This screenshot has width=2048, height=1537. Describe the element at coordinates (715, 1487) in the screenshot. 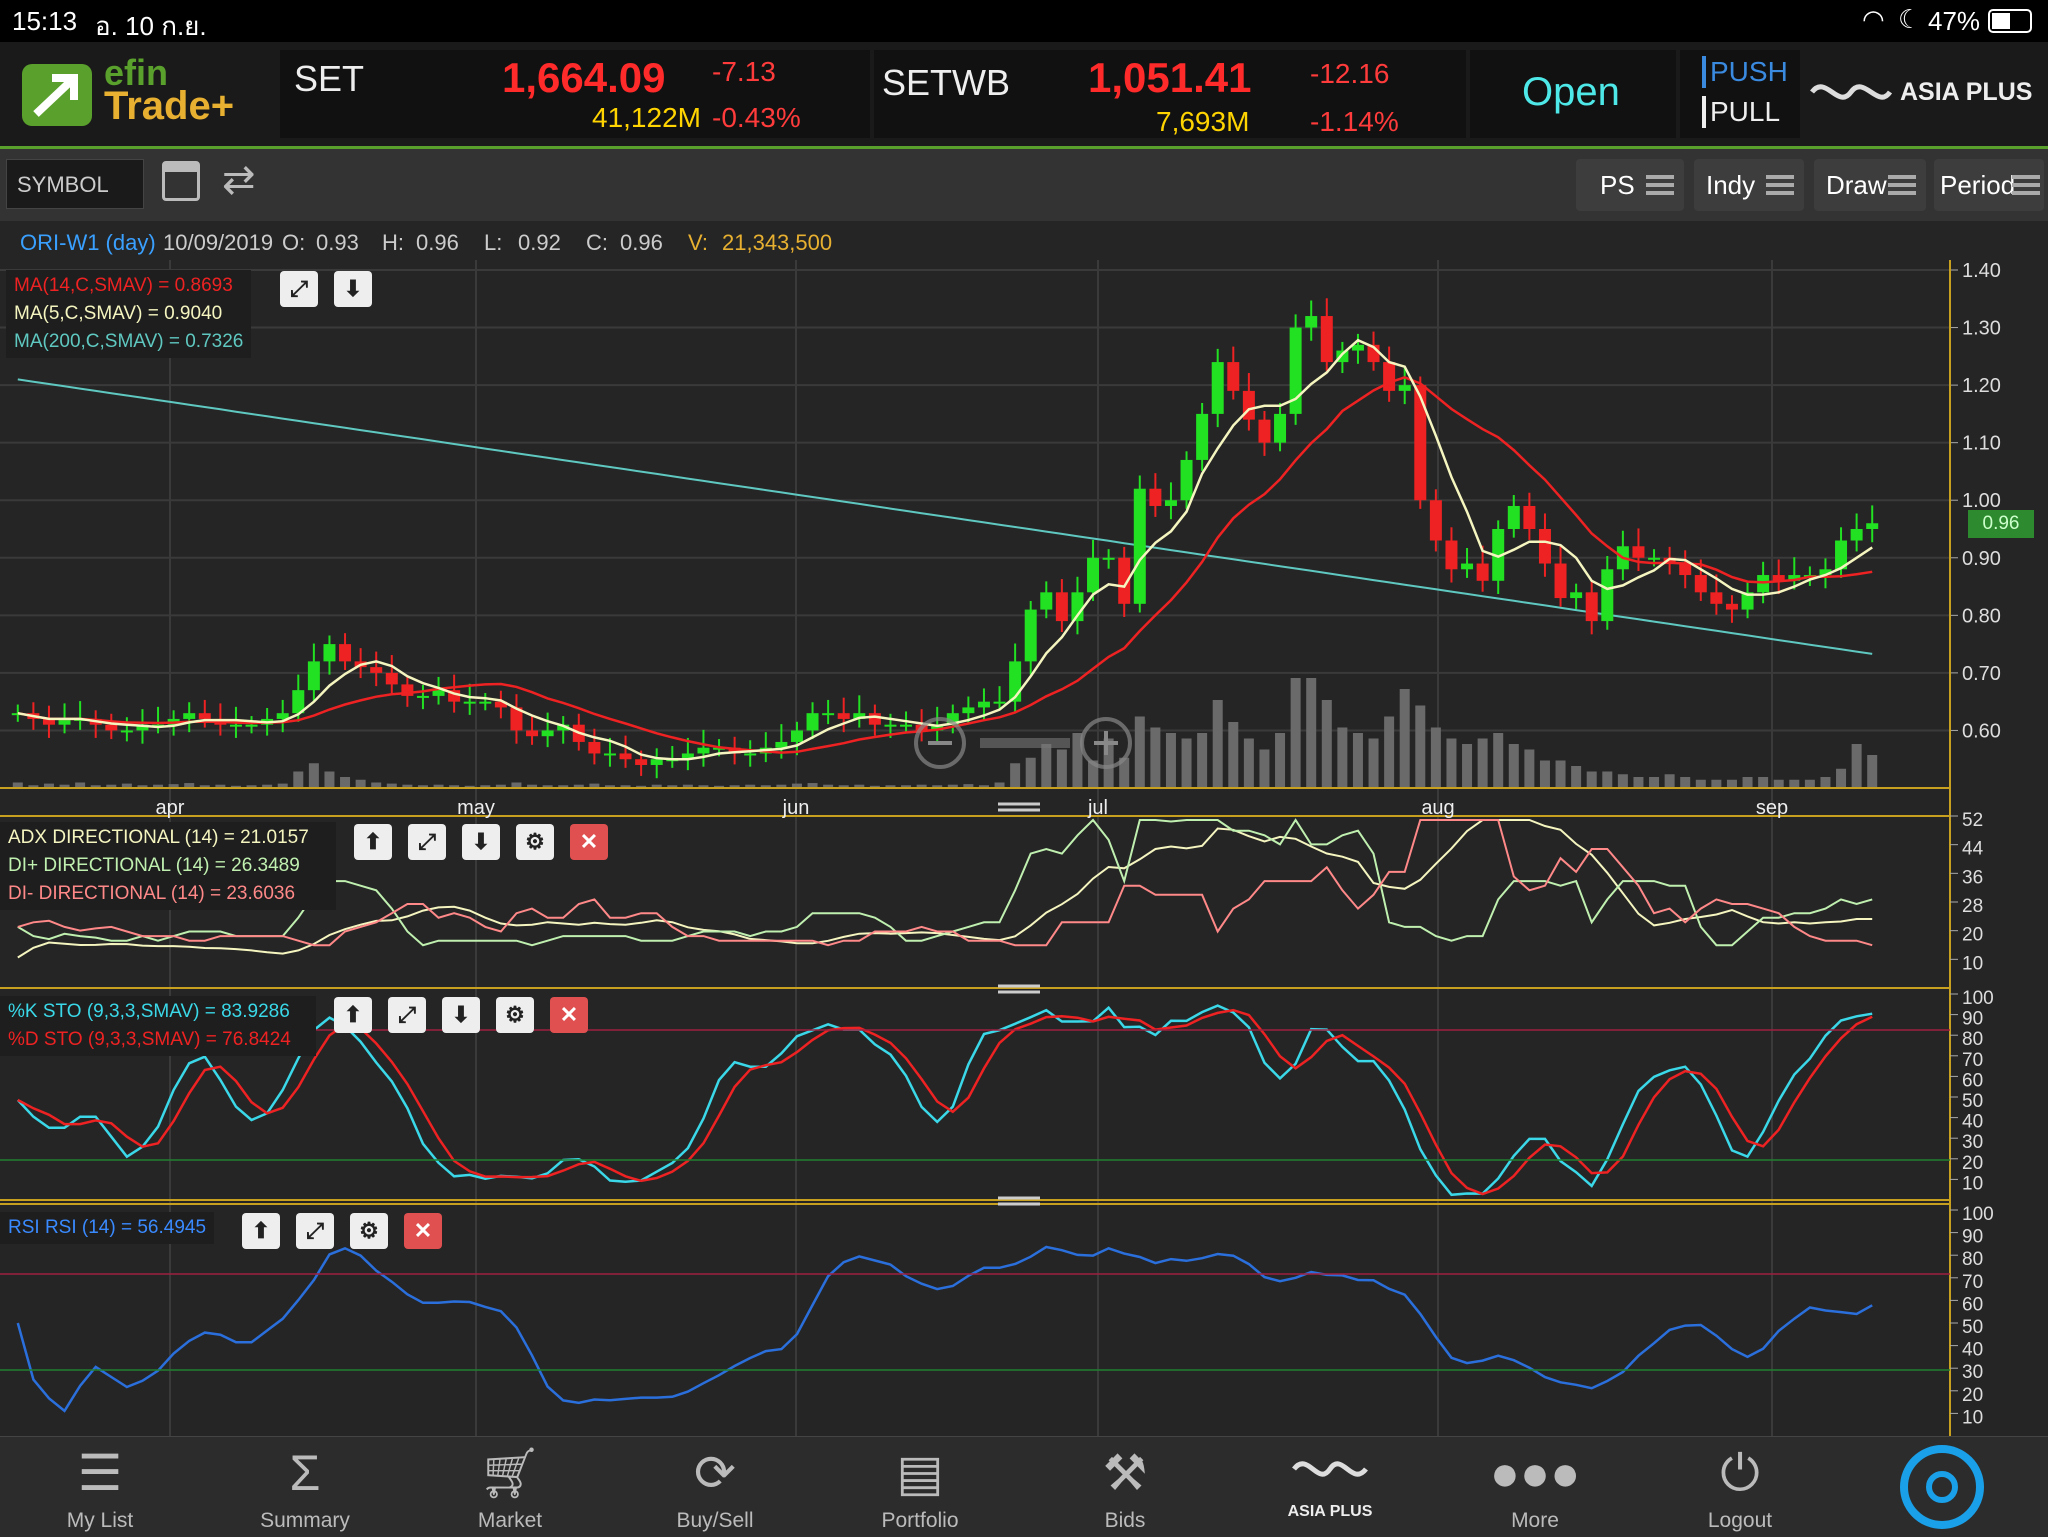

I see `nav-buy-sell: ⟳ Buy/Sell` at that location.